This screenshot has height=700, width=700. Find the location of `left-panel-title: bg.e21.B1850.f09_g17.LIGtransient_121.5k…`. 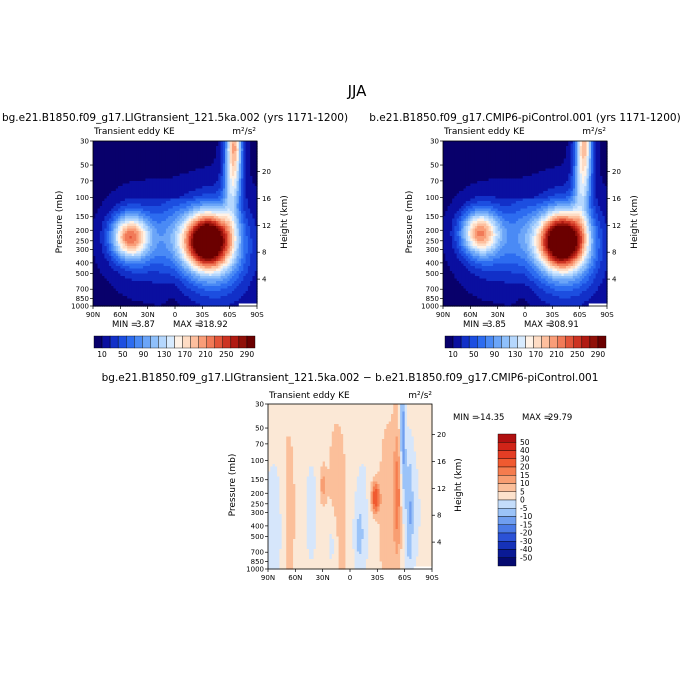

left-panel-title: bg.e21.B1850.f09_g17.LIGtransient_121.5k… is located at coordinates (175, 118).